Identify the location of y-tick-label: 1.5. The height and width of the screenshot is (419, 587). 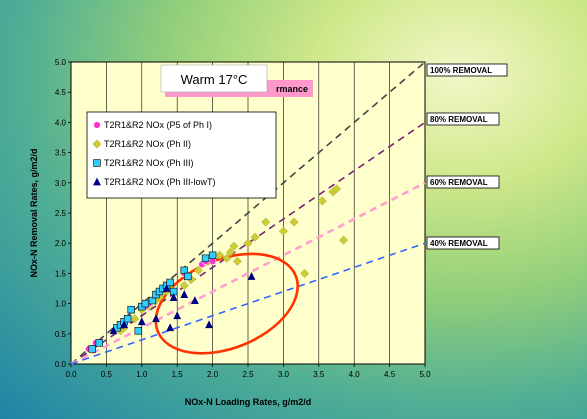
(61, 273).